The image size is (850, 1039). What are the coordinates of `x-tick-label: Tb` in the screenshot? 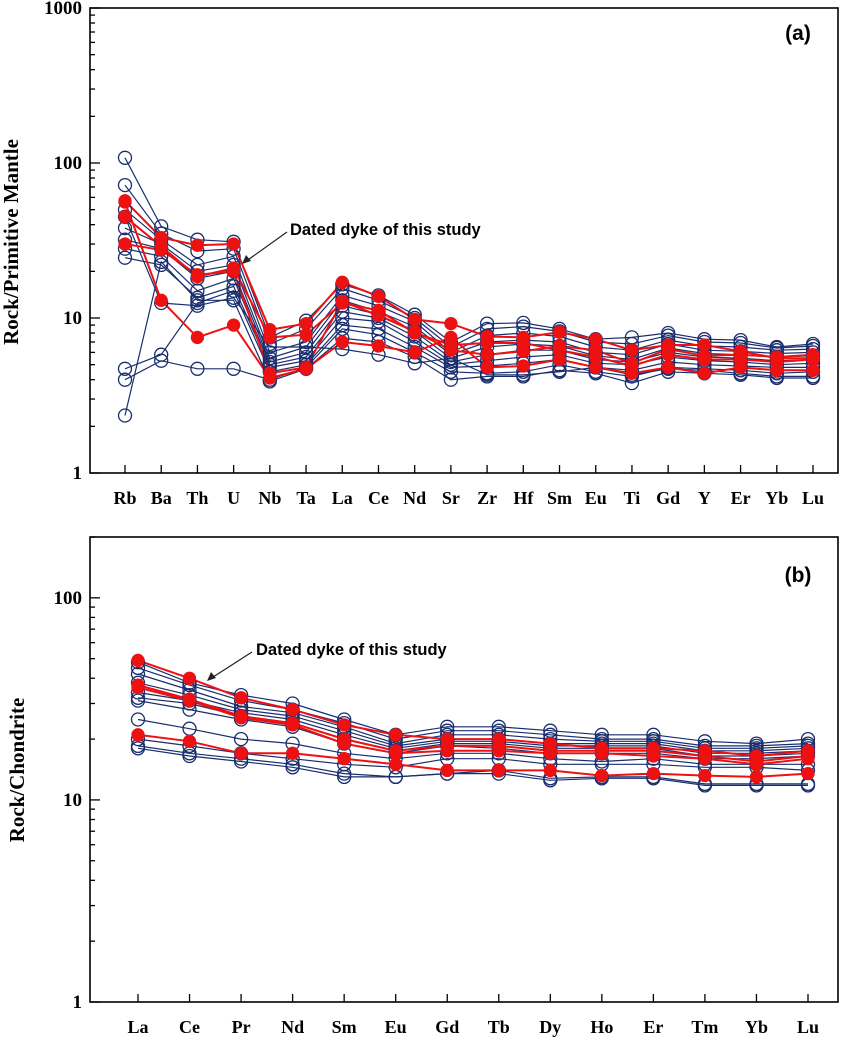 It's located at (499, 1027).